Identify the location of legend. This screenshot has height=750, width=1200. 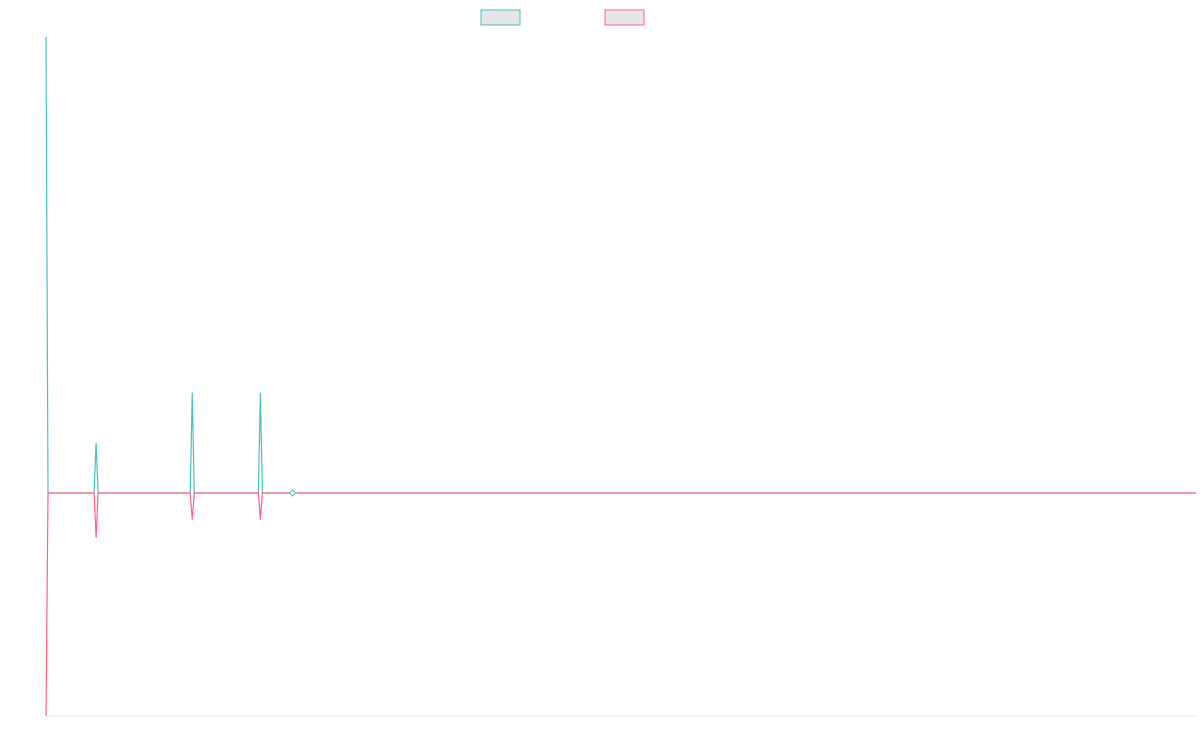
(562, 17).